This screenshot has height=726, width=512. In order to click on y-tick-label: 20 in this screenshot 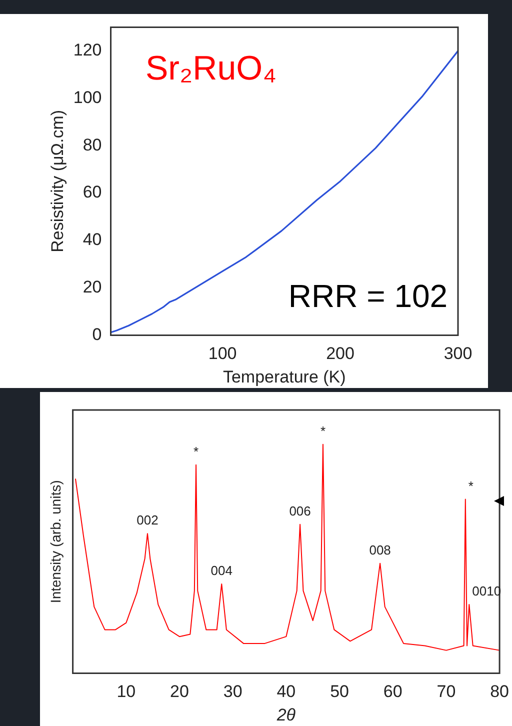, I will do `click(92, 287)`.